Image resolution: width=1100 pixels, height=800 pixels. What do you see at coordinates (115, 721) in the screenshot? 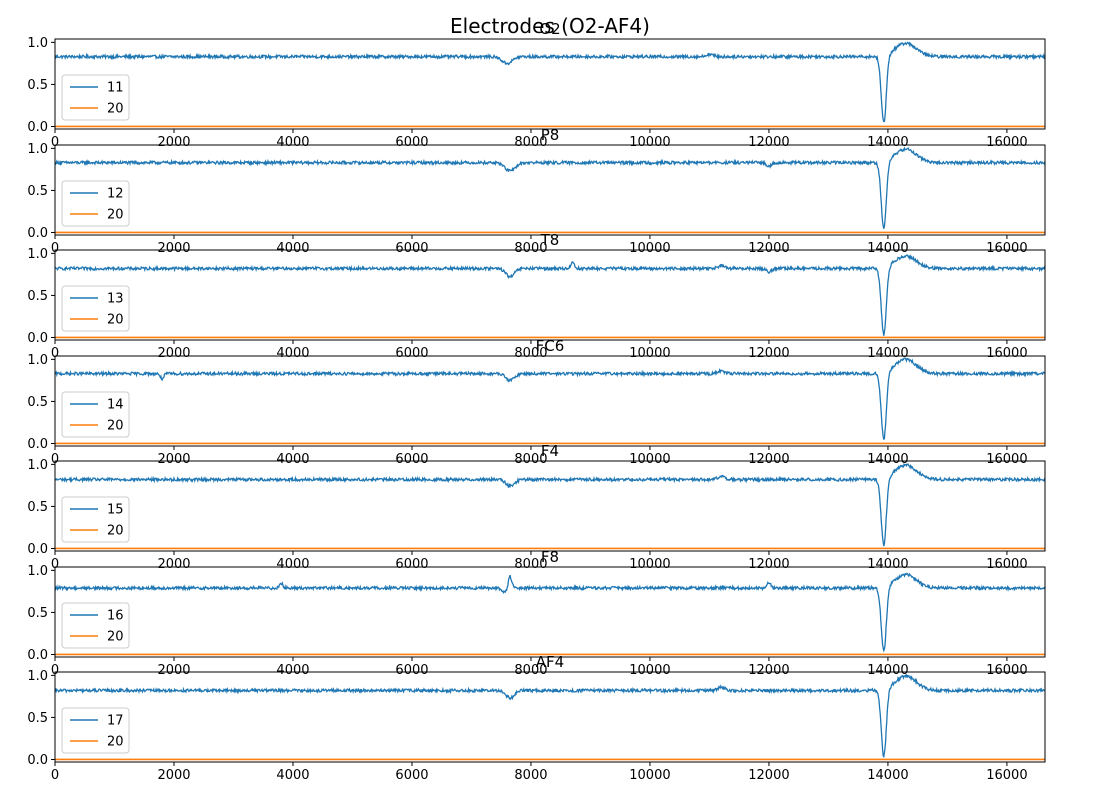
I see `legend-label-17: 17` at bounding box center [115, 721].